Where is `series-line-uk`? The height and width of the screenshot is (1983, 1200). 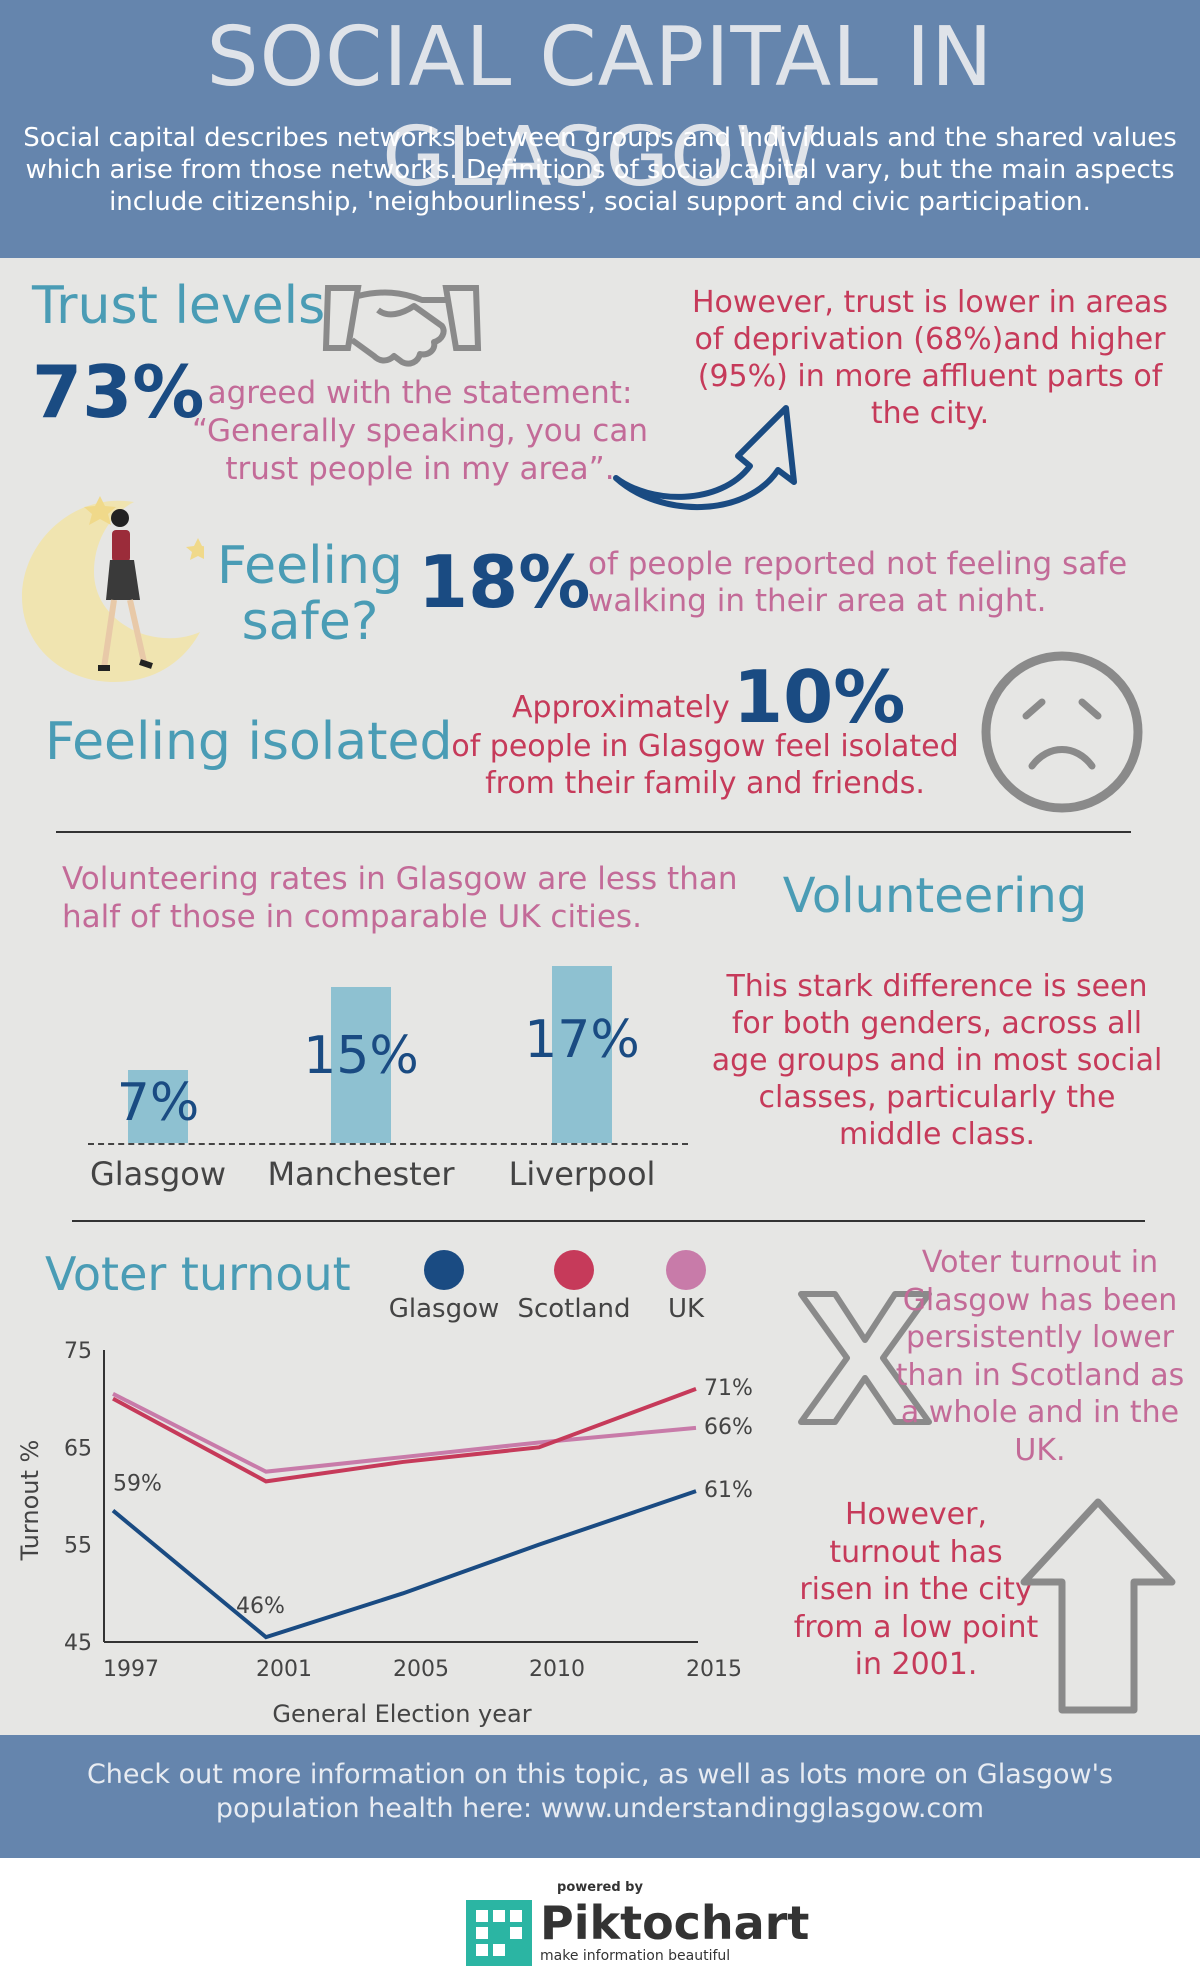 series-line-uk is located at coordinates (404, 1433).